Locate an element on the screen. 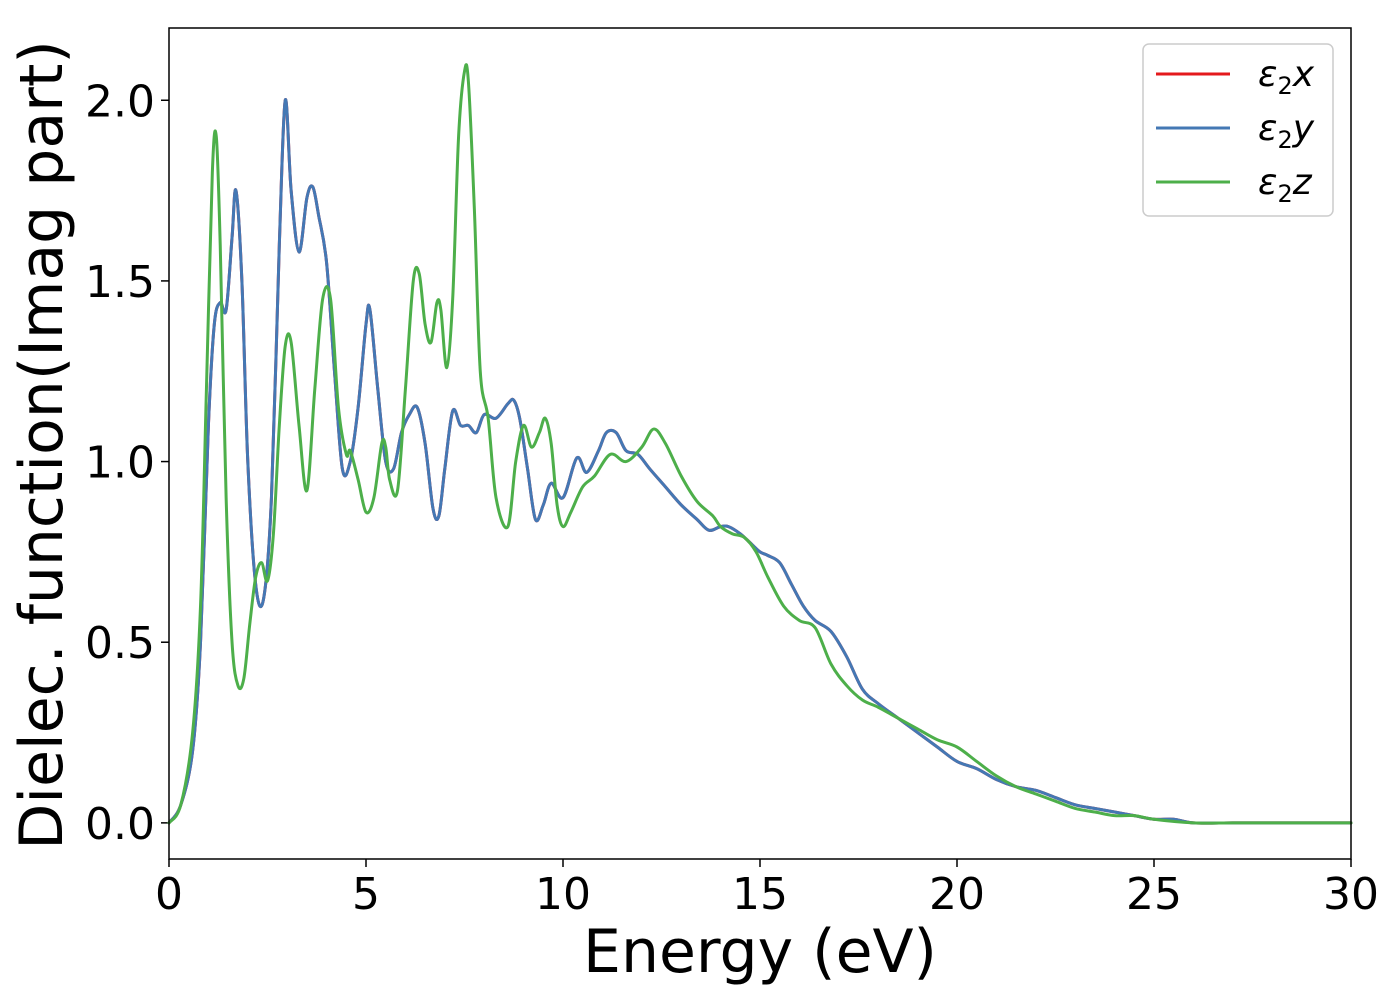 Image resolution: width=1400 pixels, height=1000 pixels. legend-label-y: ε2y is located at coordinates (1286, 131).